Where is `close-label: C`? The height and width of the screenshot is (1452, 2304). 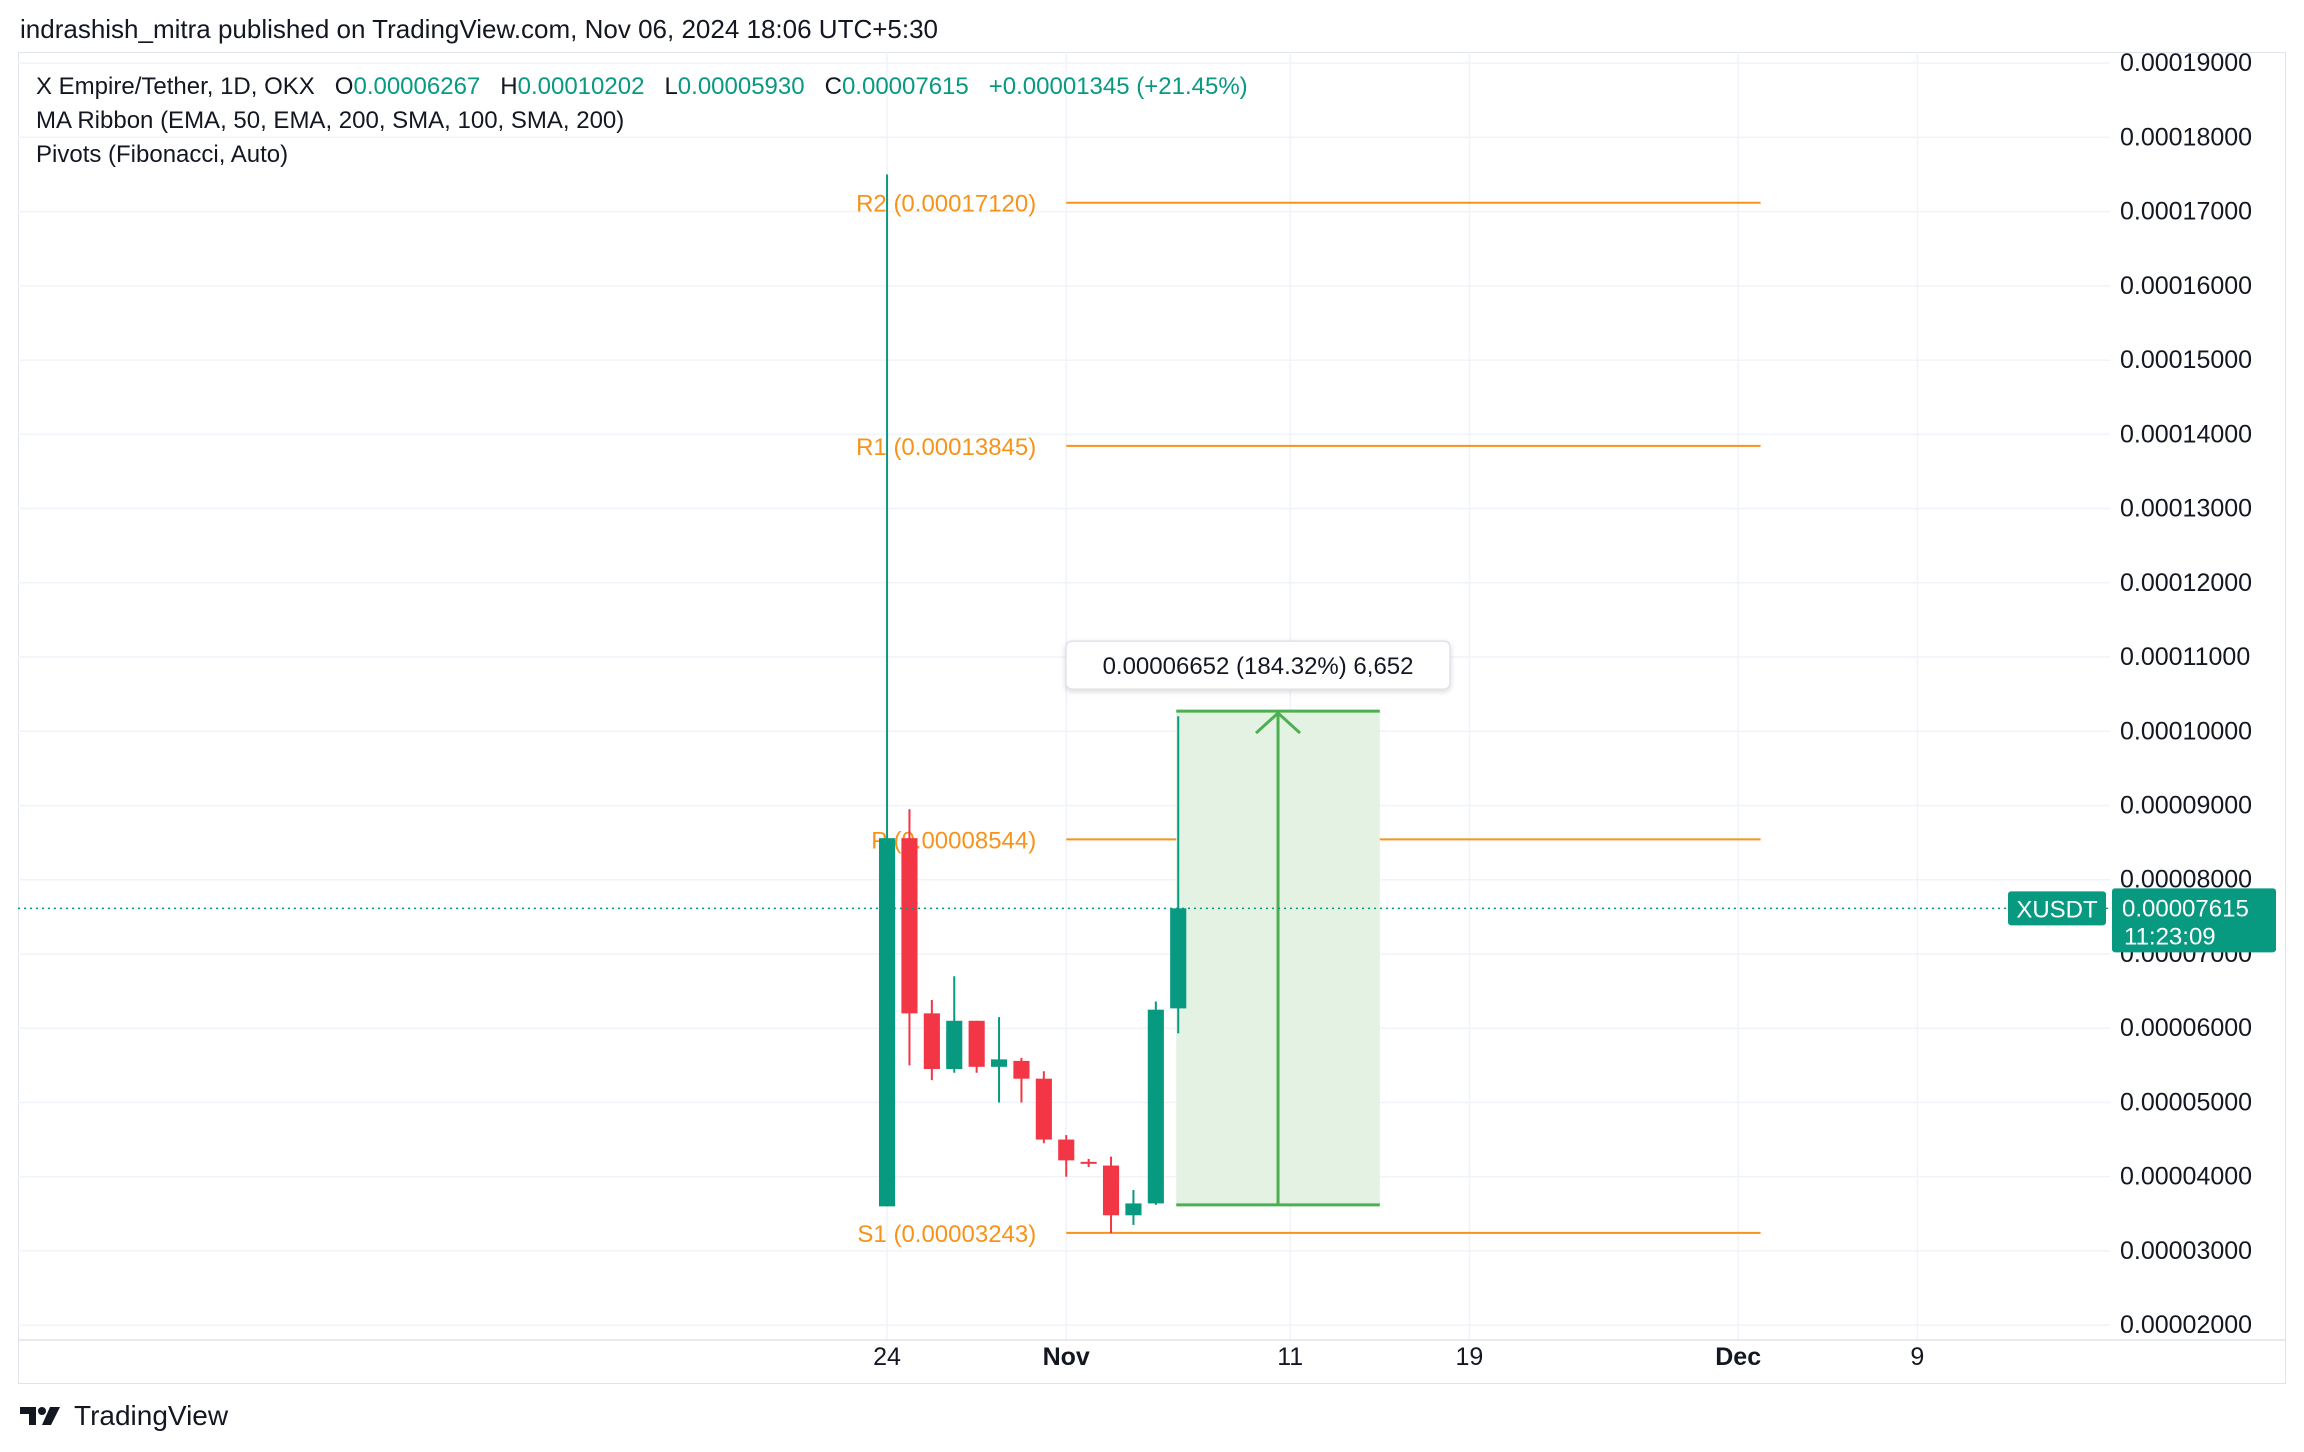 close-label: C is located at coordinates (833, 86).